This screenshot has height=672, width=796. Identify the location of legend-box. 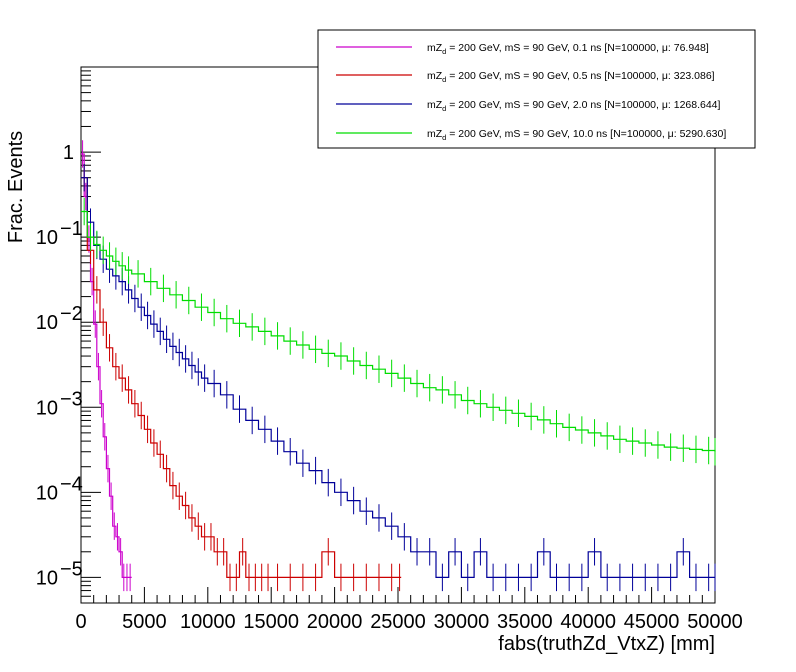
(536, 89).